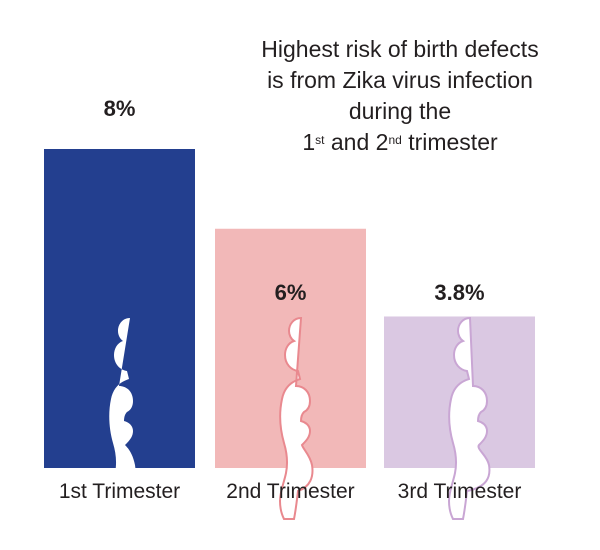 Image resolution: width=600 pixels, height=550 pixels. I want to click on data-label-3: 3.8%, so click(459, 292).